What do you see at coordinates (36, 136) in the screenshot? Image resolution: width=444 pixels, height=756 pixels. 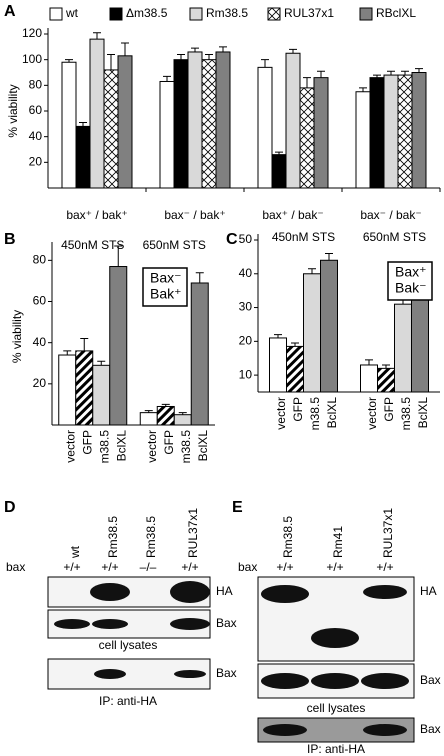 I see `y-tick-label: 40` at bounding box center [36, 136].